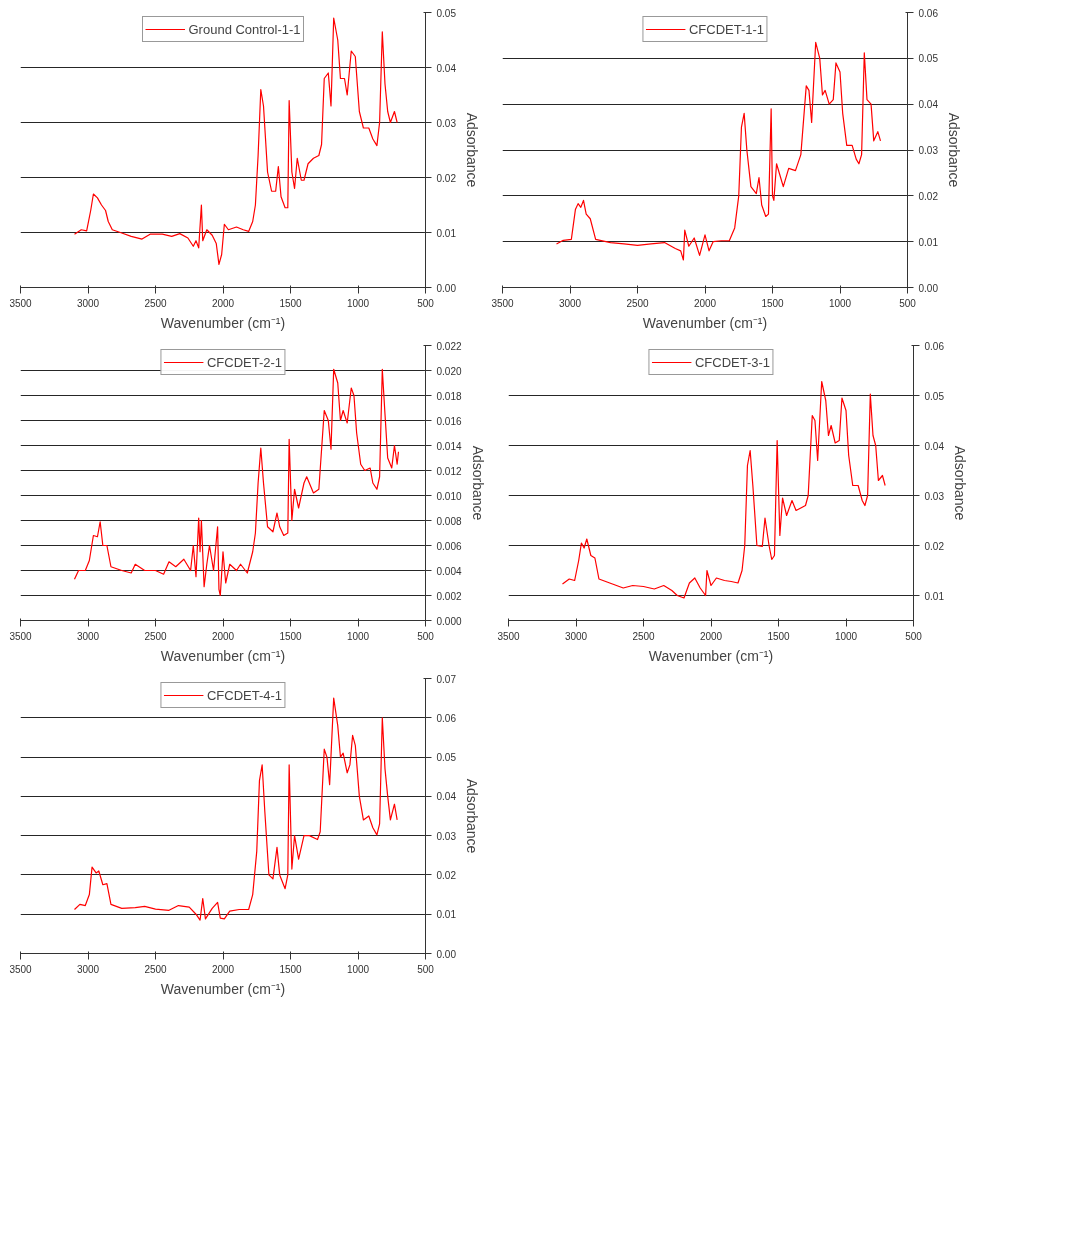 This screenshot has height=1247, width=1066. What do you see at coordinates (244, 362) in the screenshot?
I see `legend-label: CFCDET-2-1` at bounding box center [244, 362].